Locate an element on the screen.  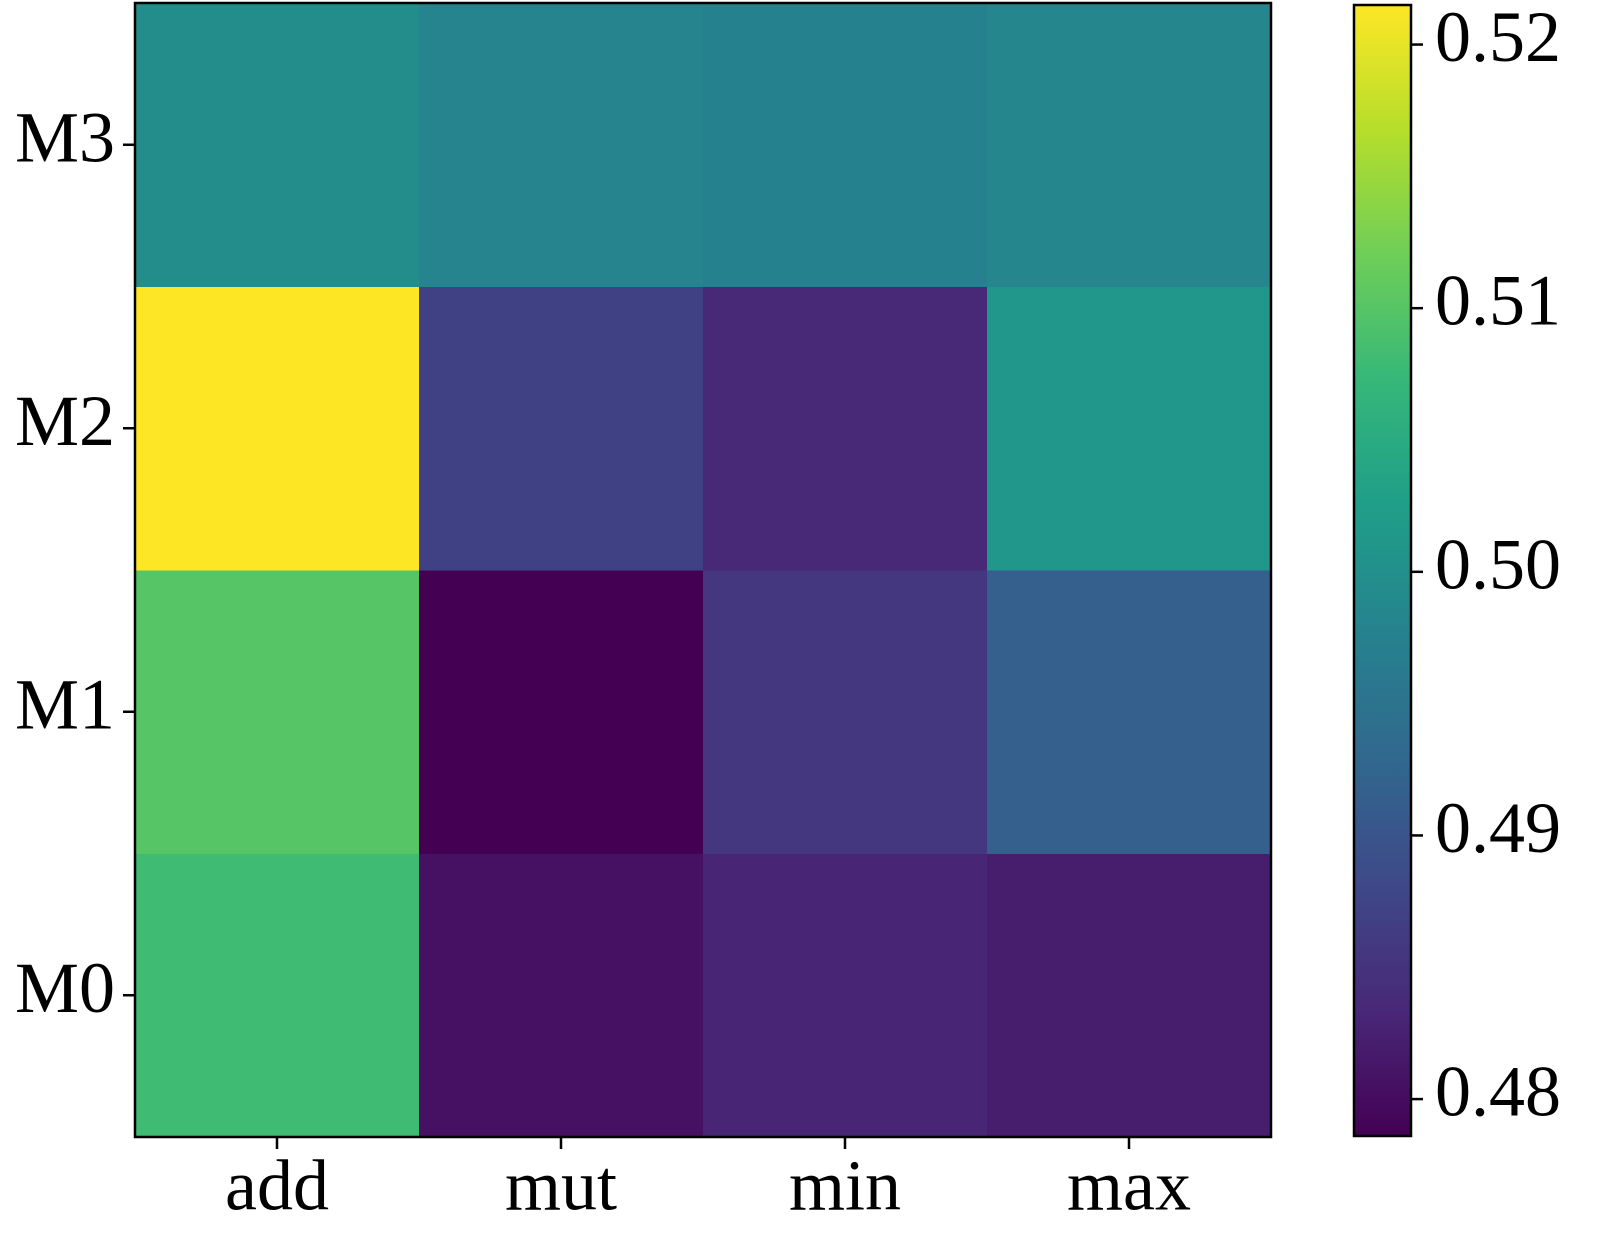
y-tick-label: M0 is located at coordinates (65, 988).